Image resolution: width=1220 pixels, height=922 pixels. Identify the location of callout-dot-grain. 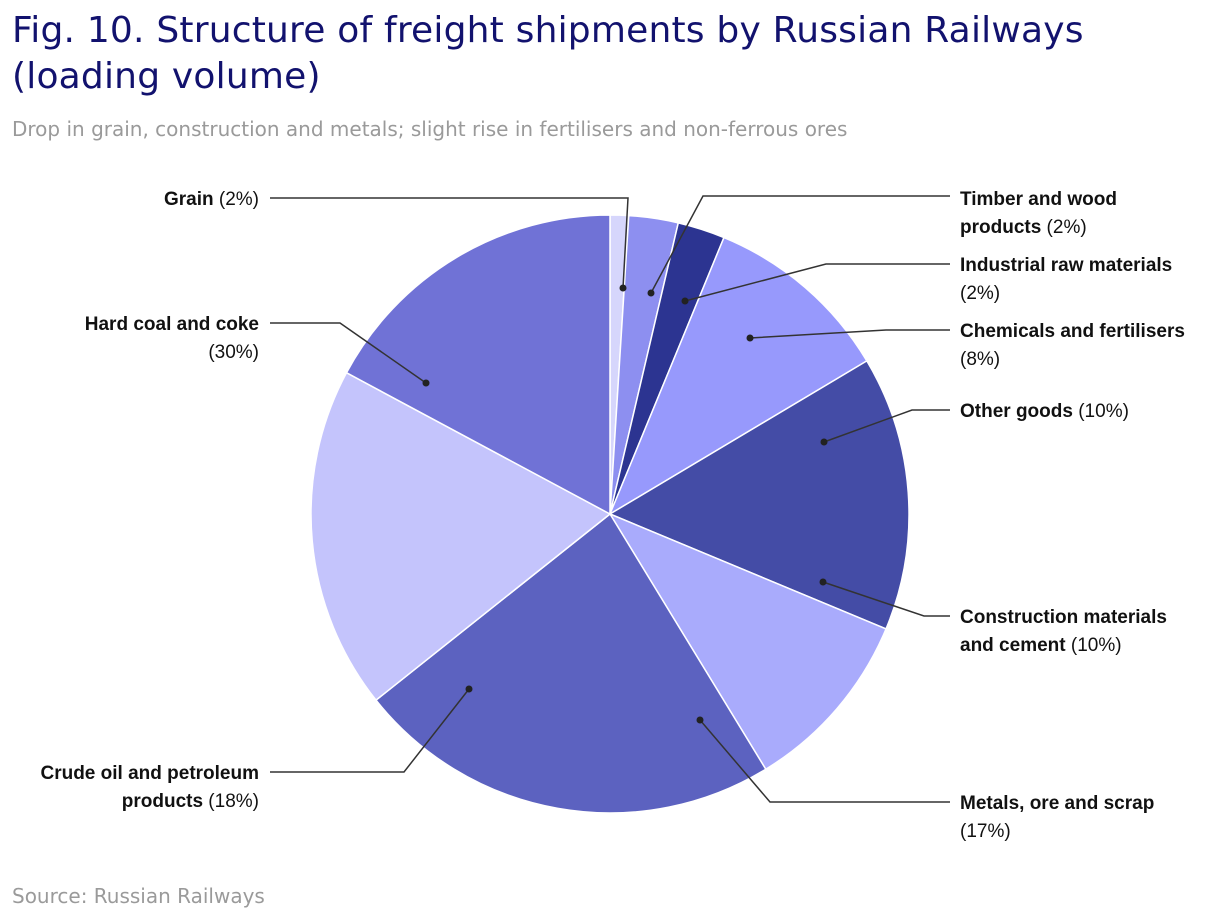
(623, 288).